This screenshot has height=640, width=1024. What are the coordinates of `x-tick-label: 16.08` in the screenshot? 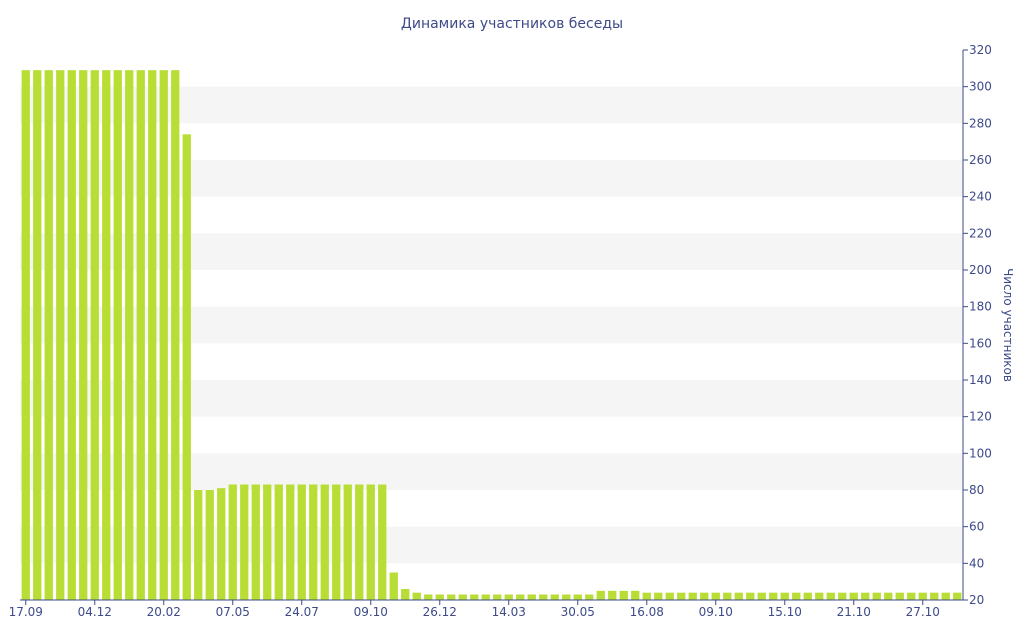 It's located at (647, 612).